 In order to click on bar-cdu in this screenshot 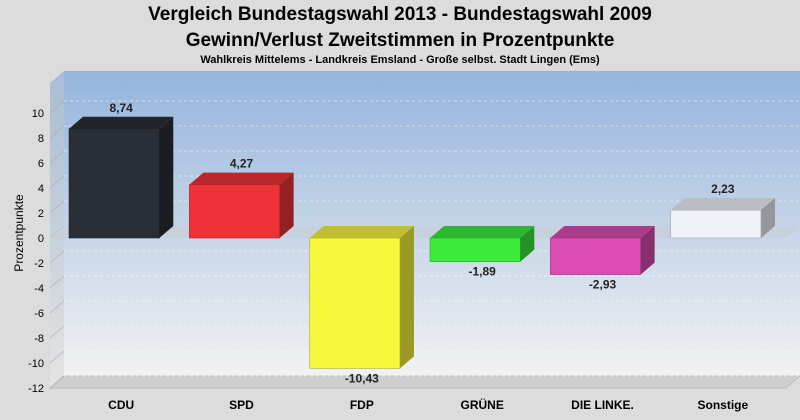, I will do `click(121, 177)`.